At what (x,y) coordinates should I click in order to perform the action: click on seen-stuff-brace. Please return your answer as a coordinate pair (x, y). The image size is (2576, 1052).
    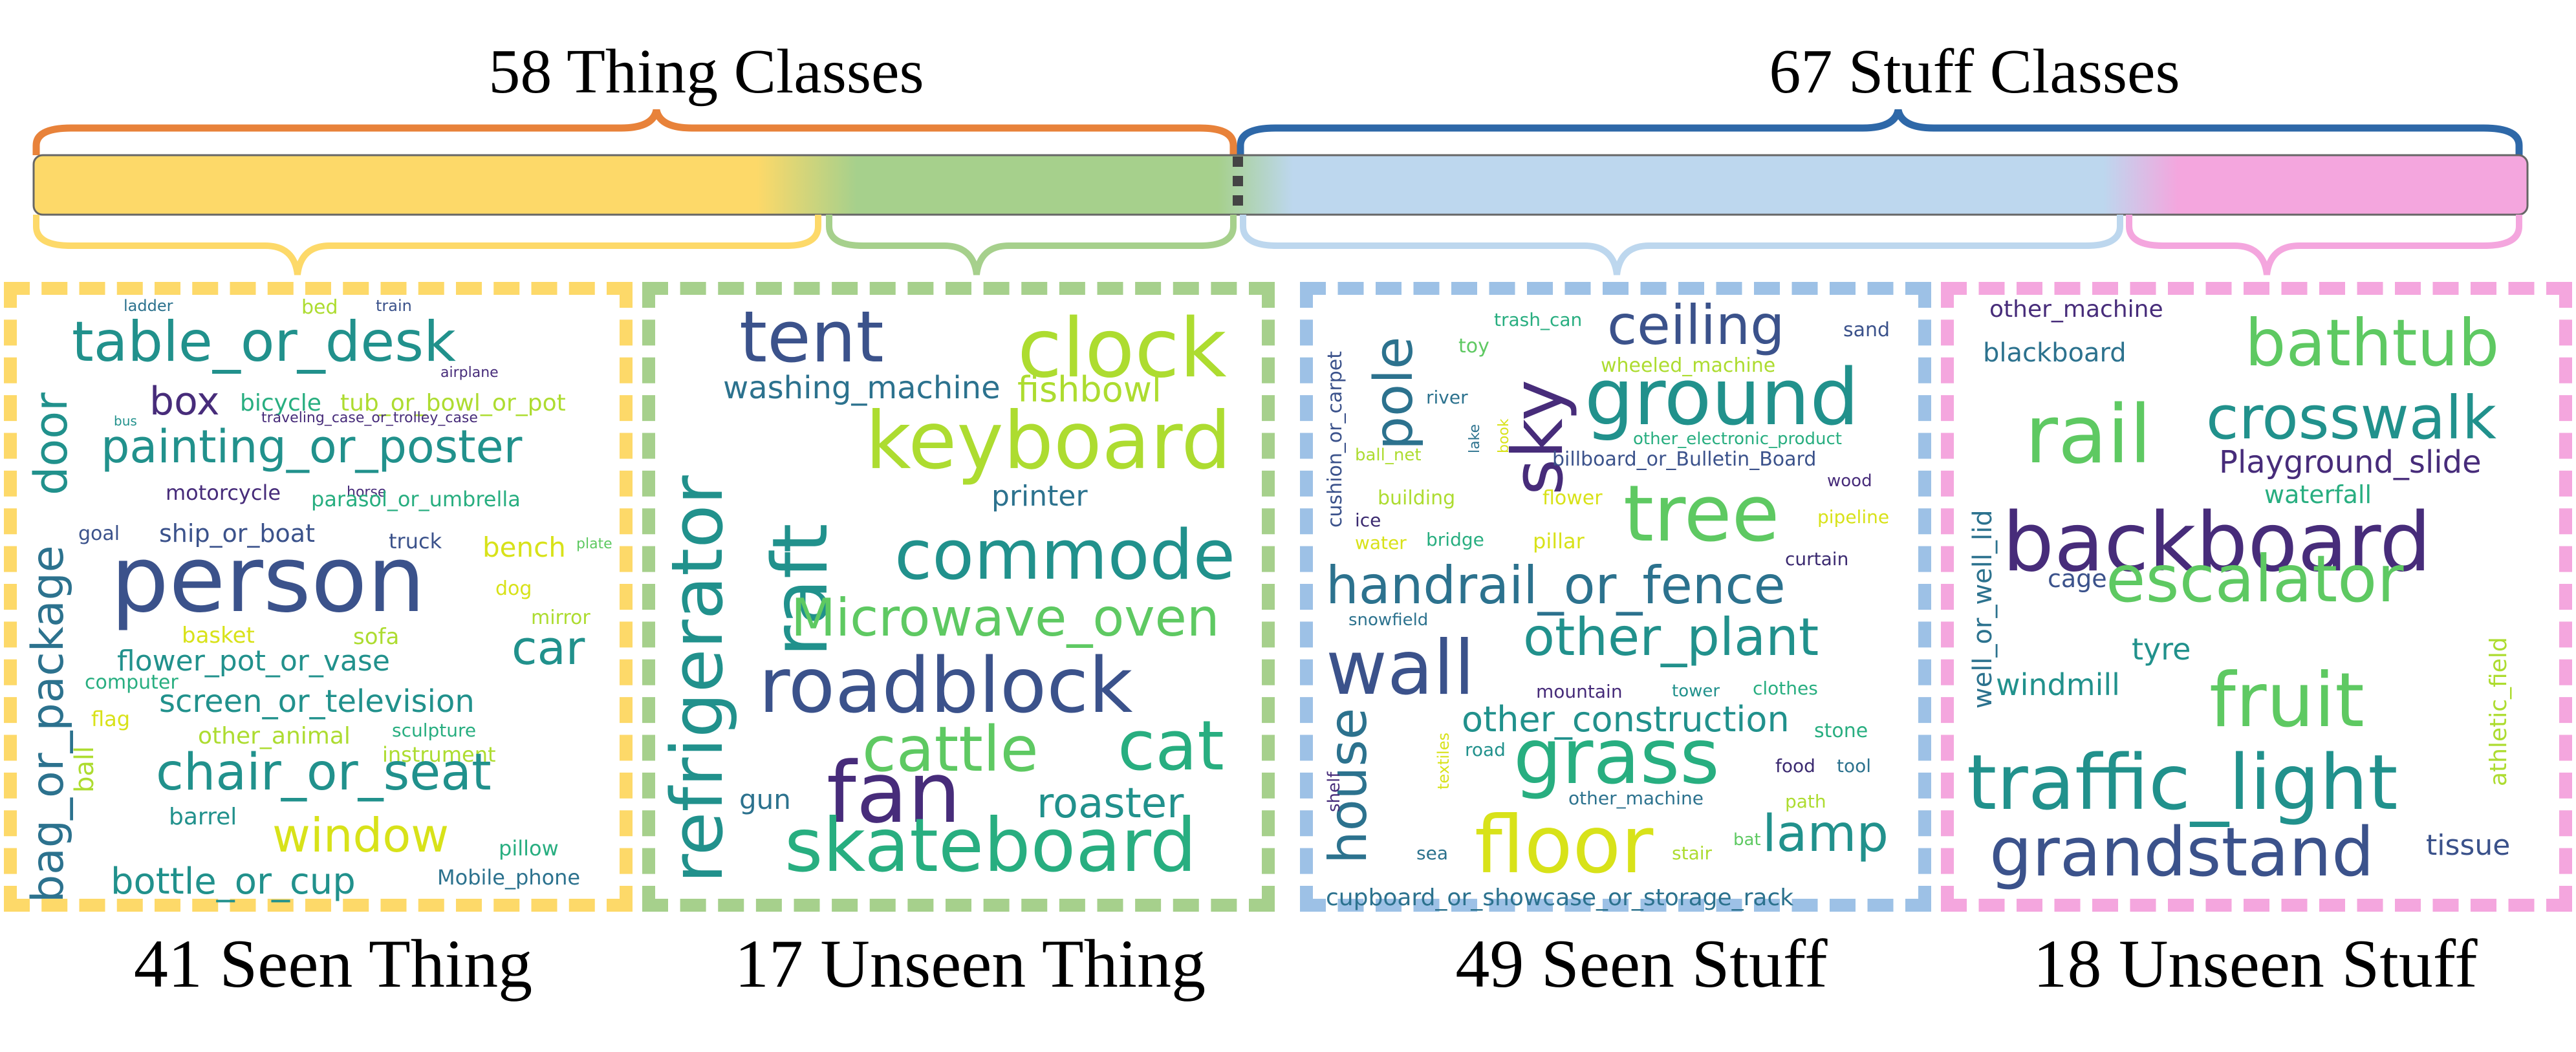
    Looking at the image, I should click on (1682, 245).